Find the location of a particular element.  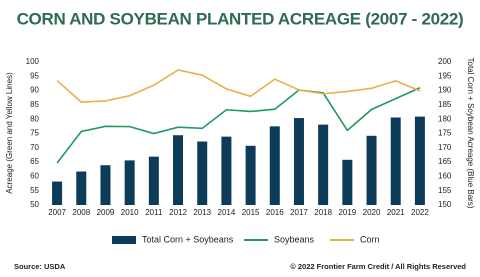

y-tick-label: 50 is located at coordinates (34, 204).